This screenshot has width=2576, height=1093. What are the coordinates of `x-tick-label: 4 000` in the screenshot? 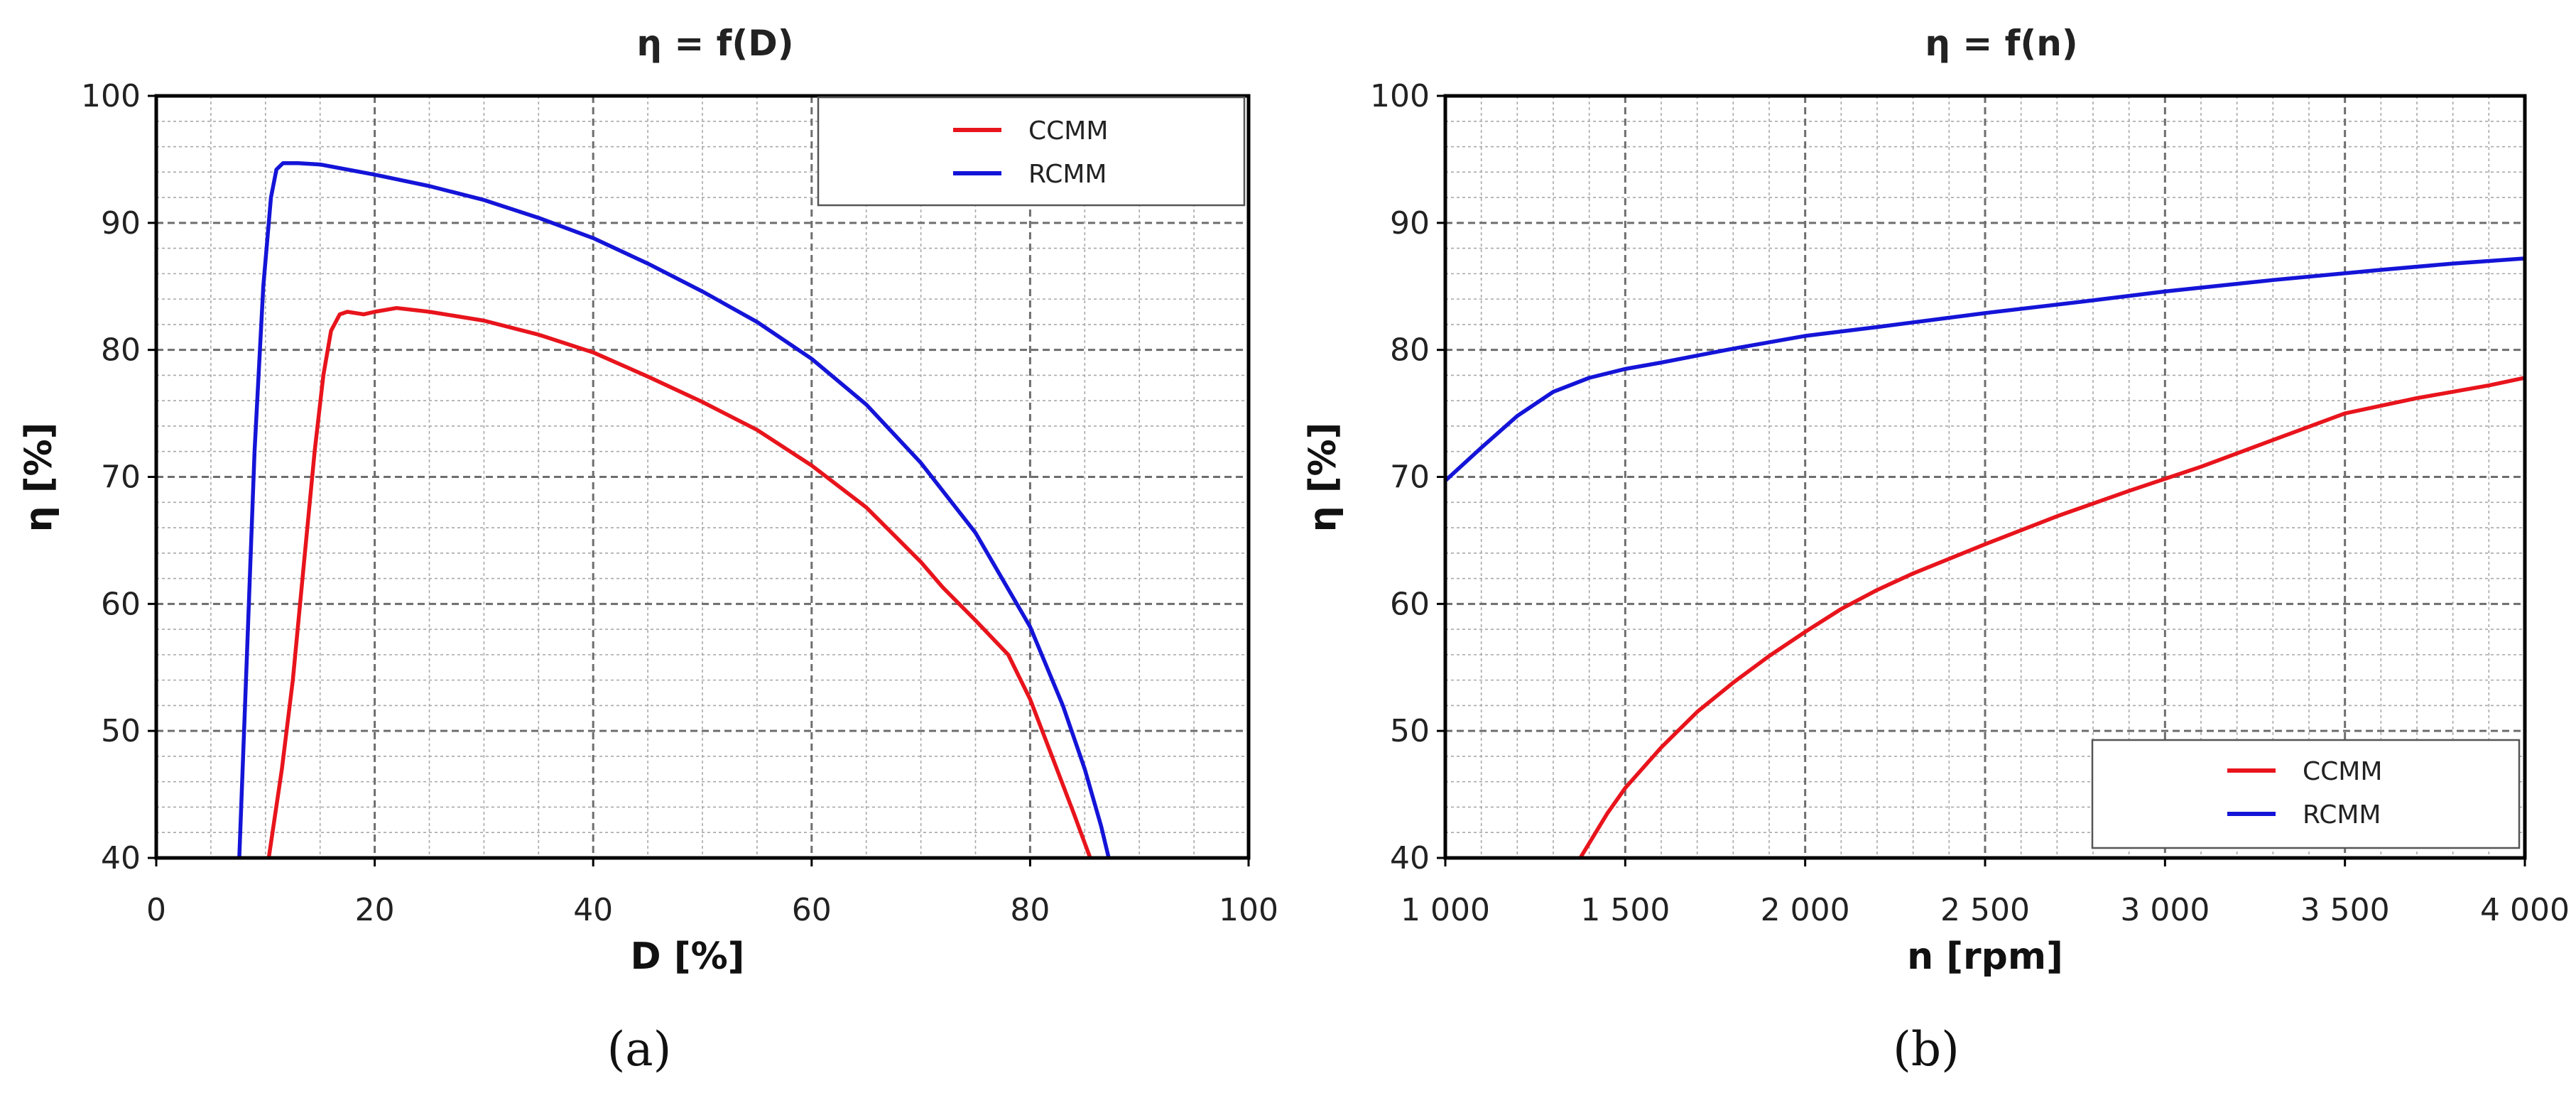 It's located at (2525, 910).